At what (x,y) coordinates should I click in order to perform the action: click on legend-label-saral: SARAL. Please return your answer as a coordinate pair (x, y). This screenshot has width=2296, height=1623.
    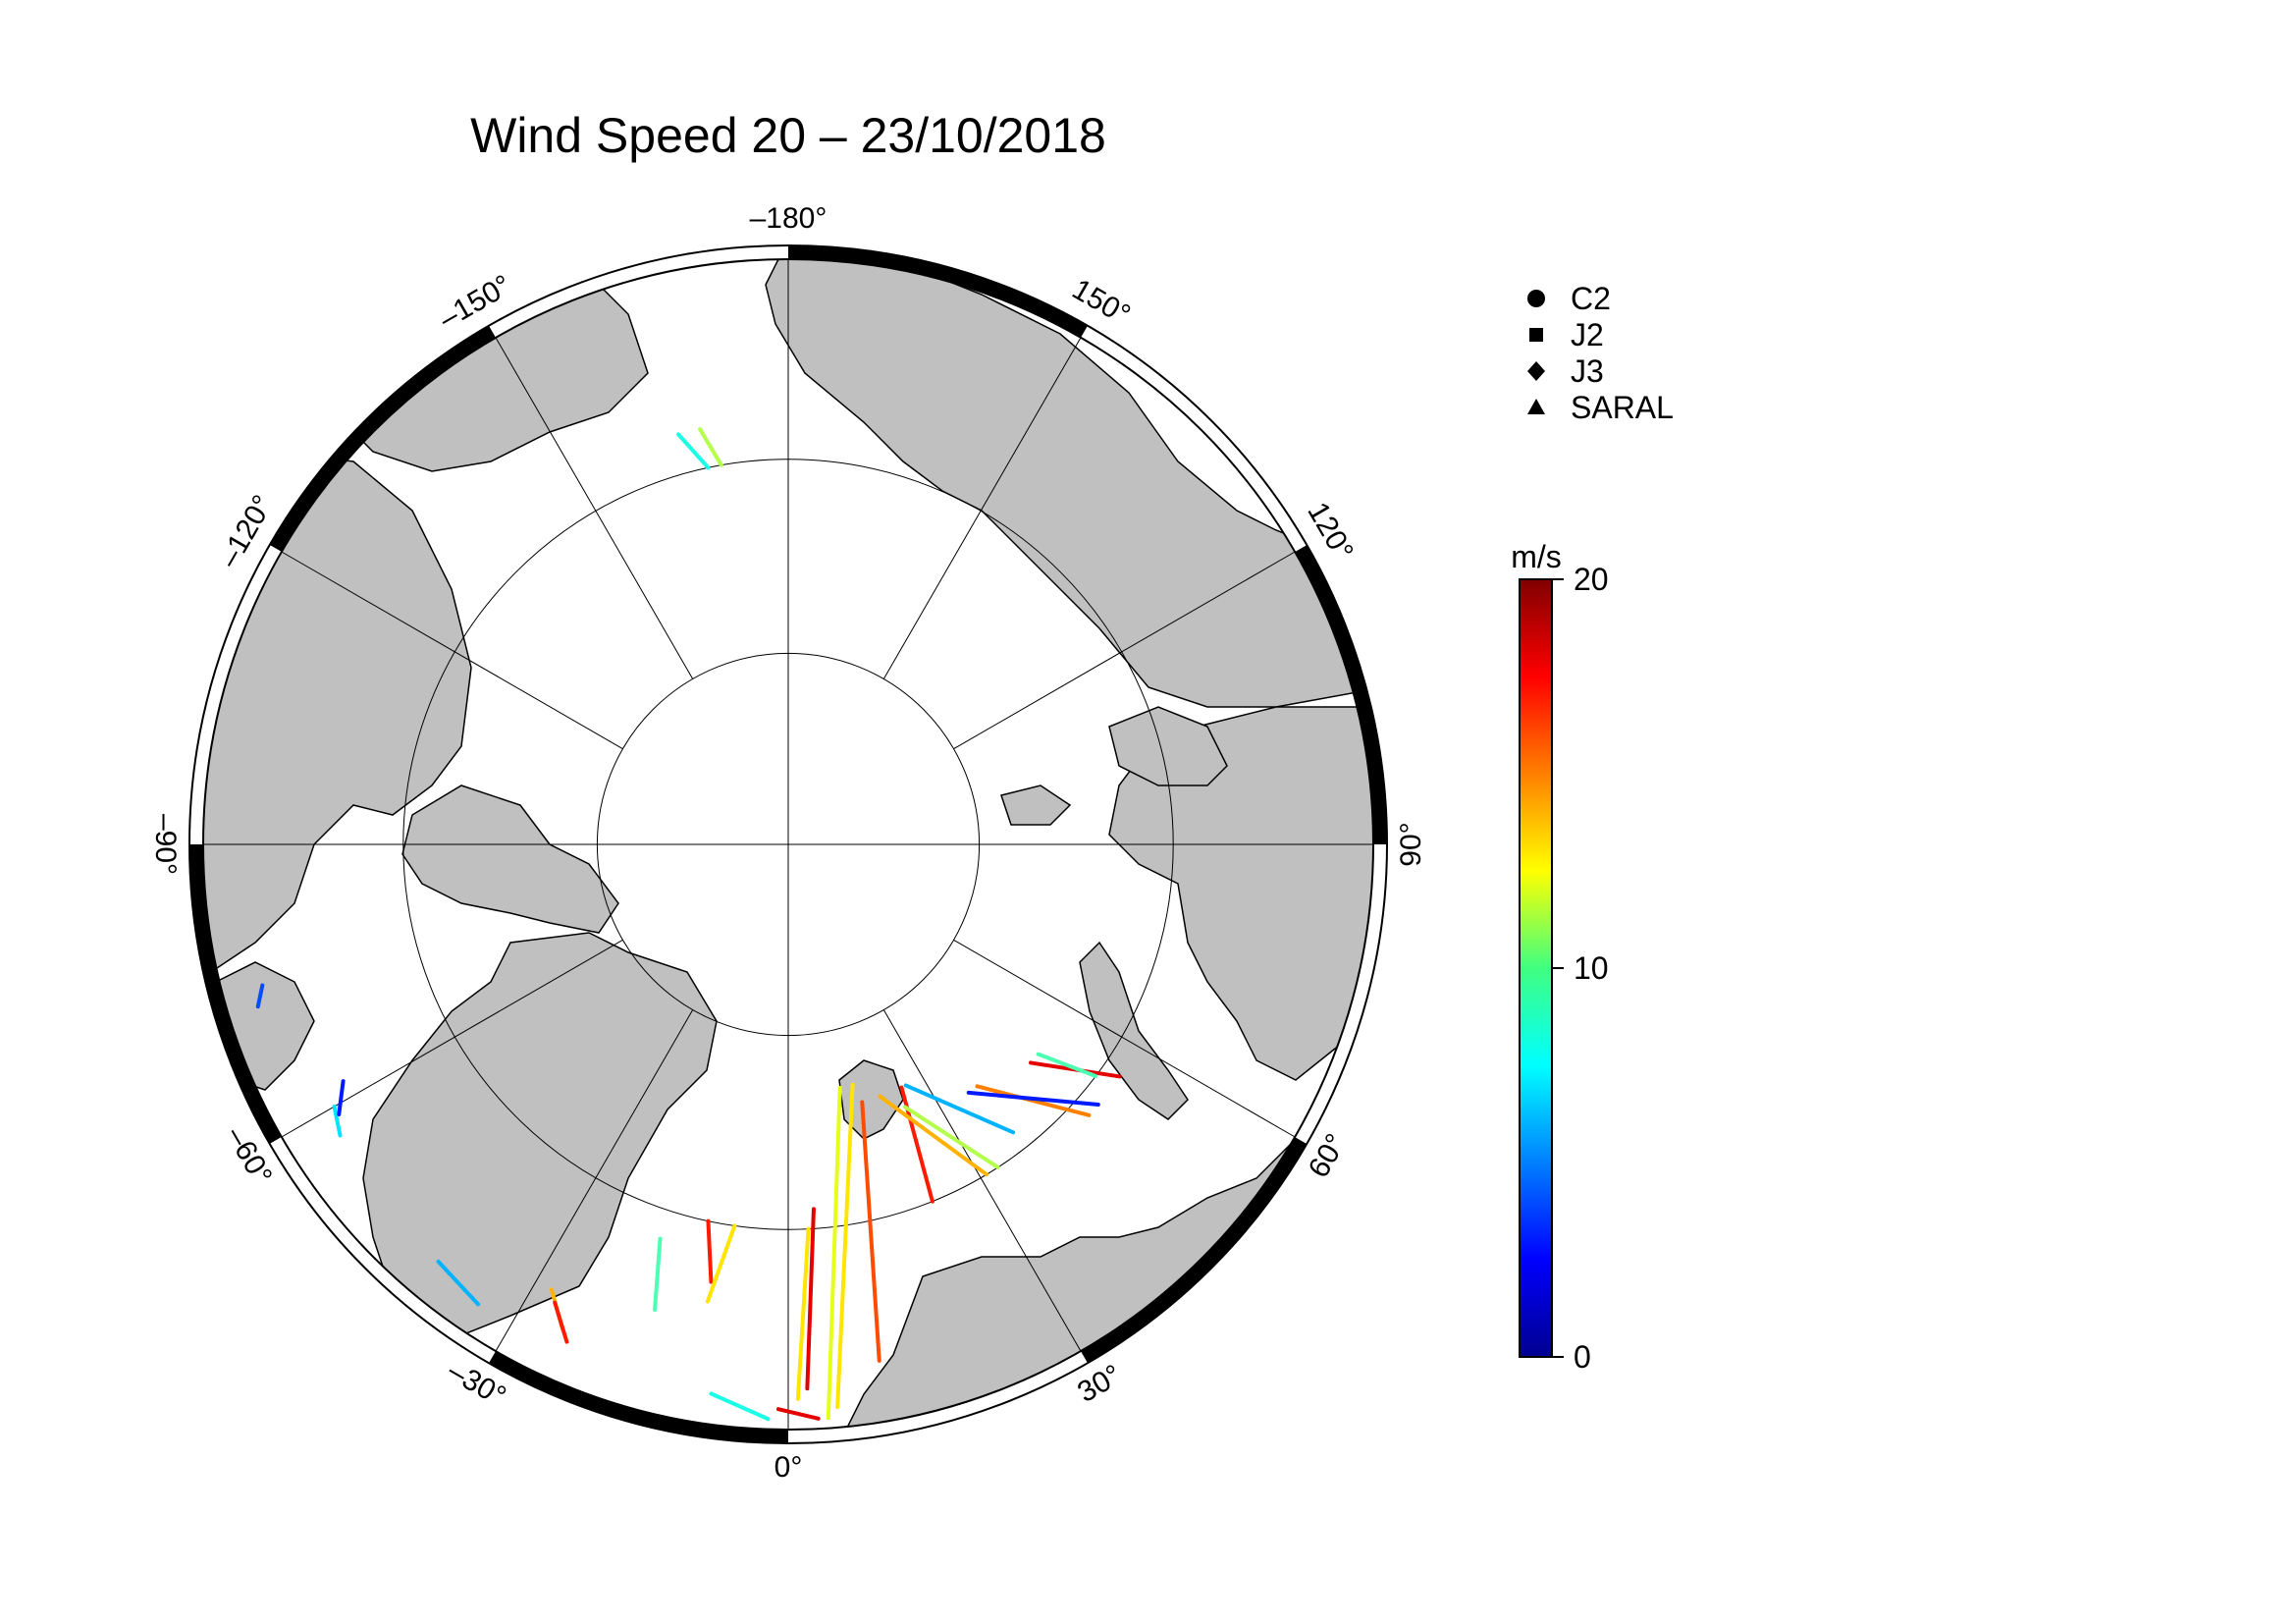
    Looking at the image, I should click on (1622, 408).